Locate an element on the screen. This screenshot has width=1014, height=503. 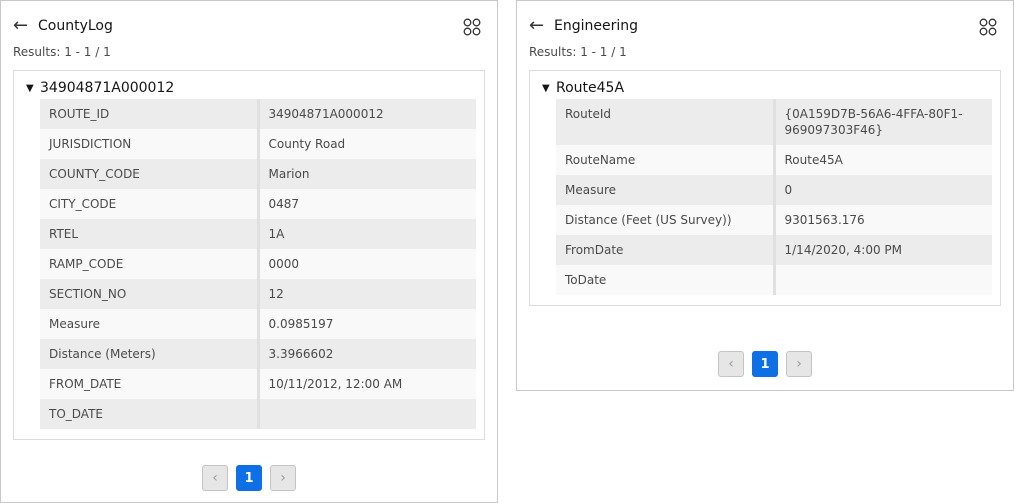
panel-title: Engineering is located at coordinates (596, 26).